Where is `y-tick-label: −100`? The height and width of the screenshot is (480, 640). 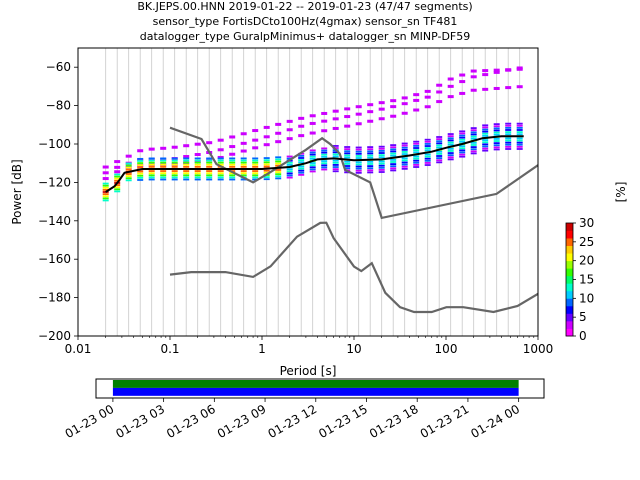 y-tick-label: −100 is located at coordinates (54, 144).